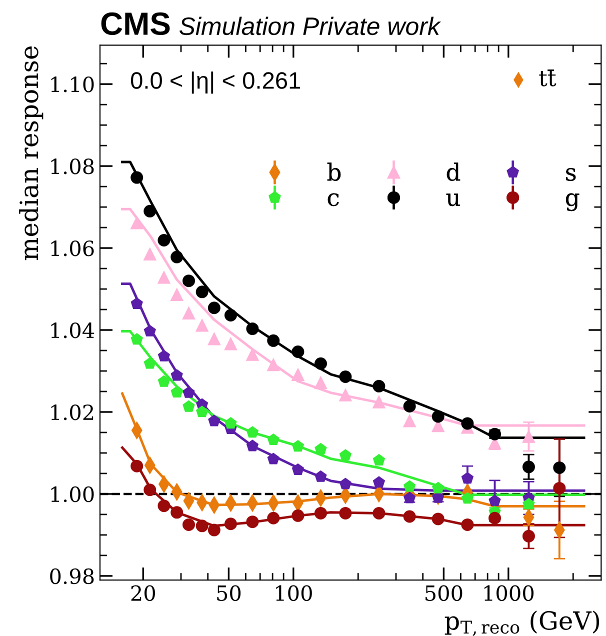  I want to click on y-tick-label: 1.04, so click(72, 330).